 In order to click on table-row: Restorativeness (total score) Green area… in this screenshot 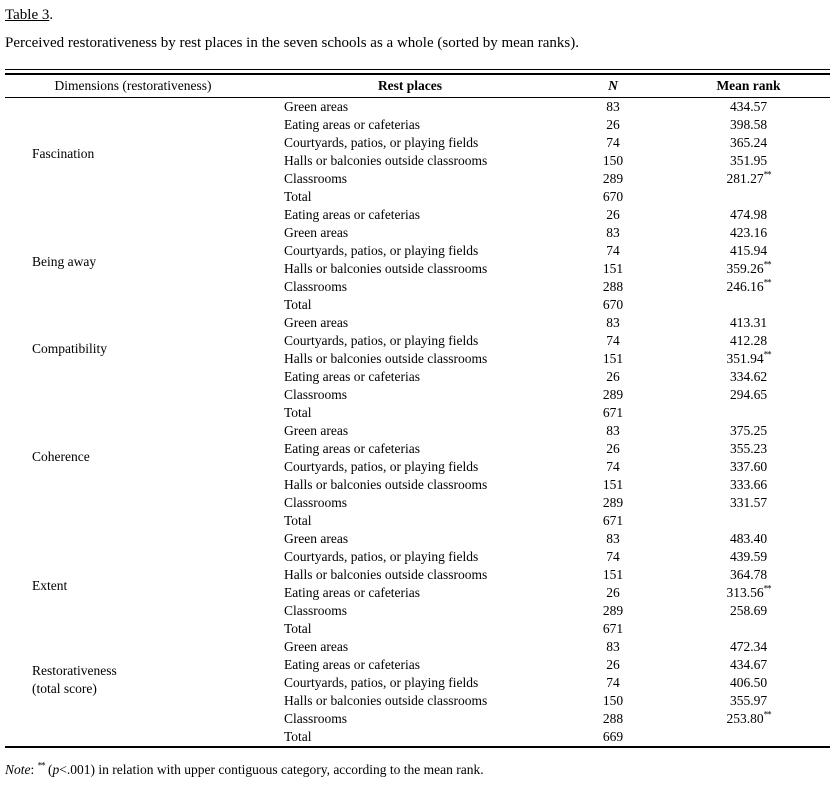, I will do `click(417, 667)`.